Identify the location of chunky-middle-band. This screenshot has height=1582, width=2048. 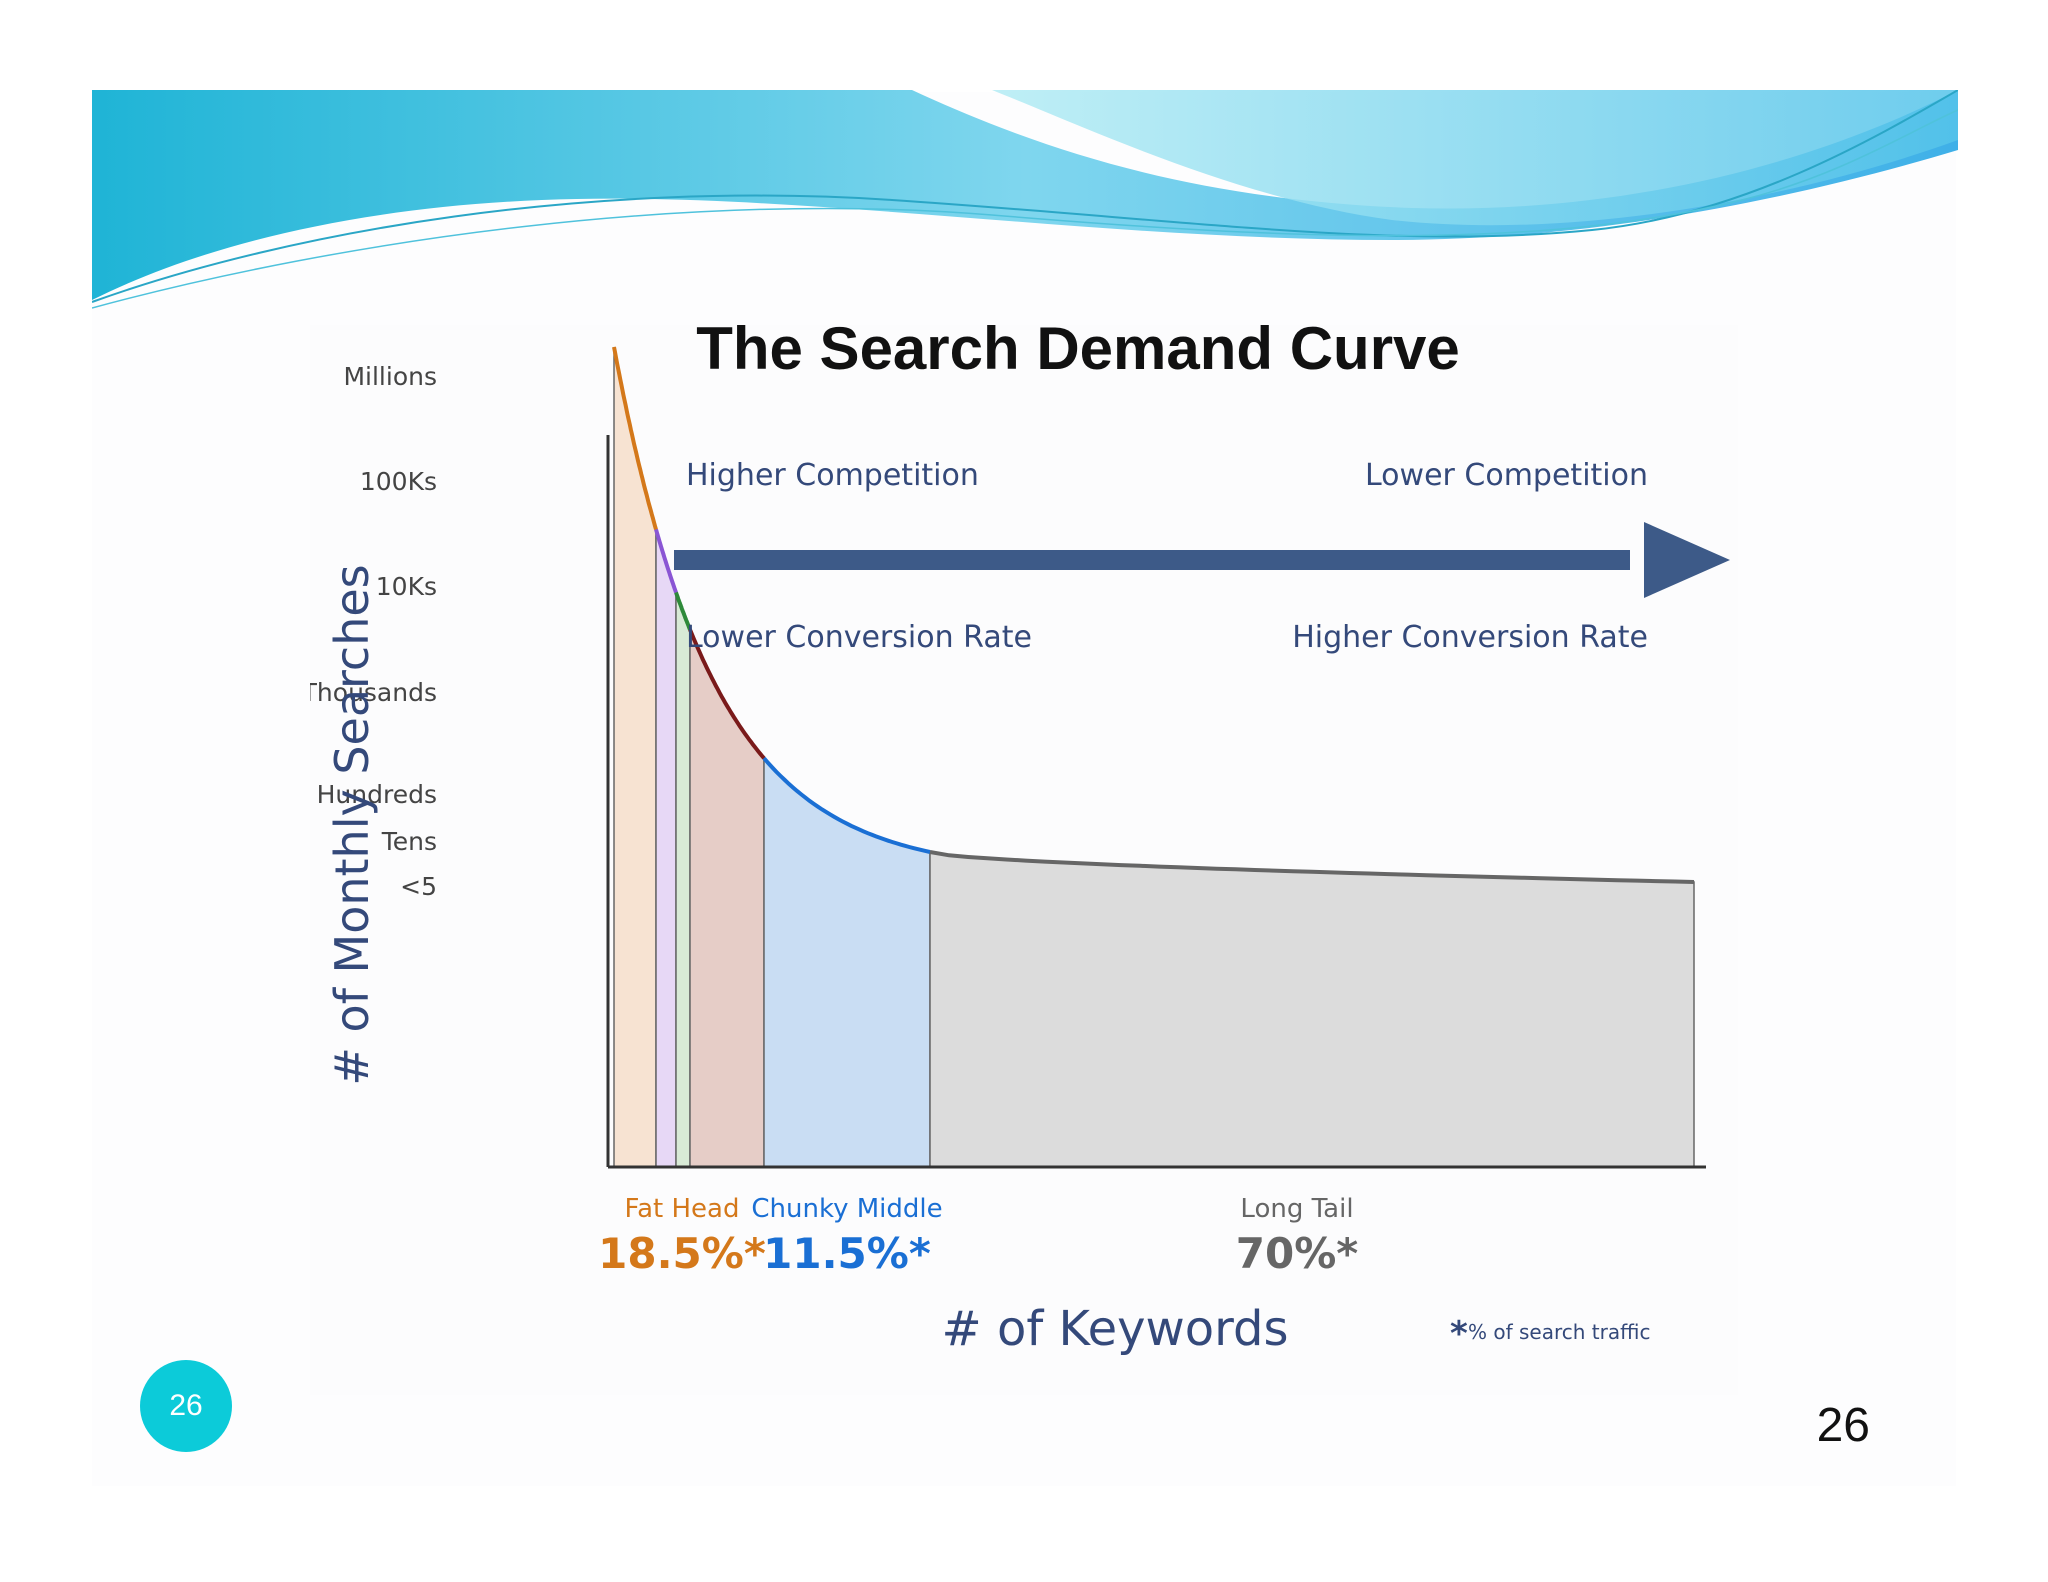
(847, 962).